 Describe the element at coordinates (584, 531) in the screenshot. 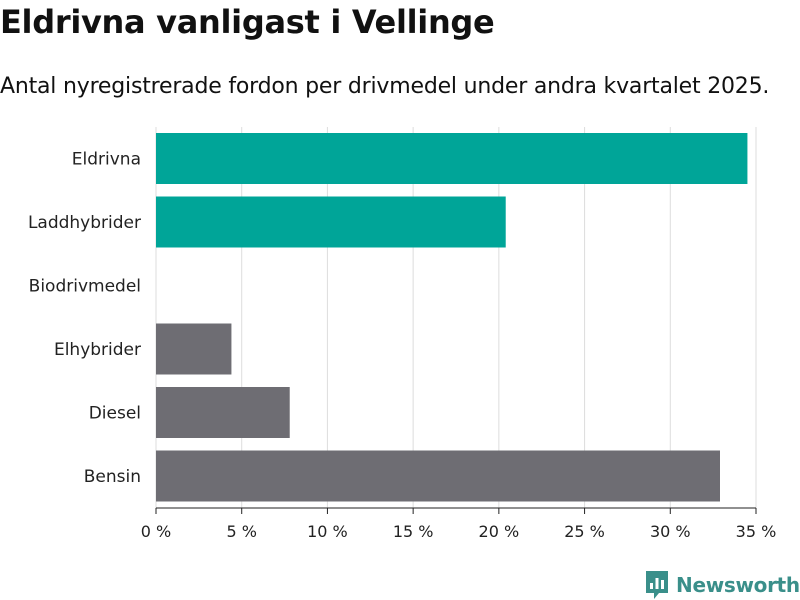

I see `x-tick-label: 25 %` at that location.